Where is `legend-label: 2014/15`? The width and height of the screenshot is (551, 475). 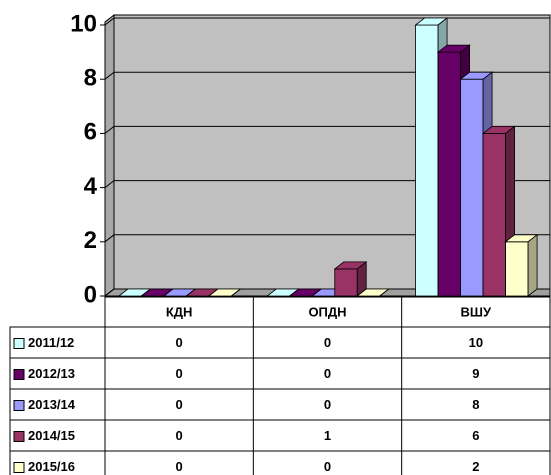
legend-label: 2014/15 is located at coordinates (51, 435).